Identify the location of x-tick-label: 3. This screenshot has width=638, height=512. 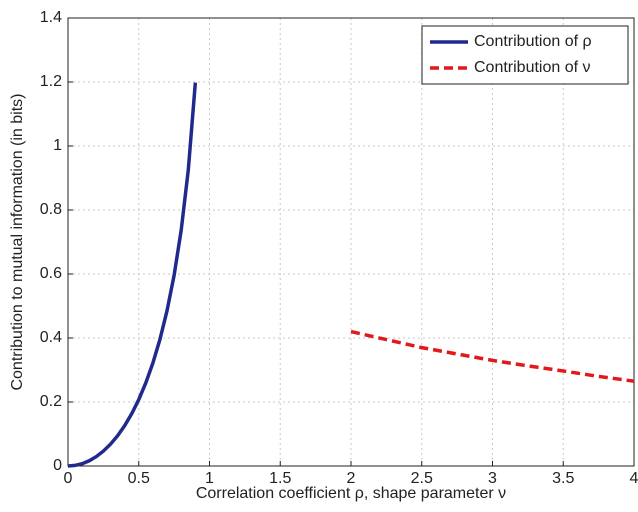
(492, 478).